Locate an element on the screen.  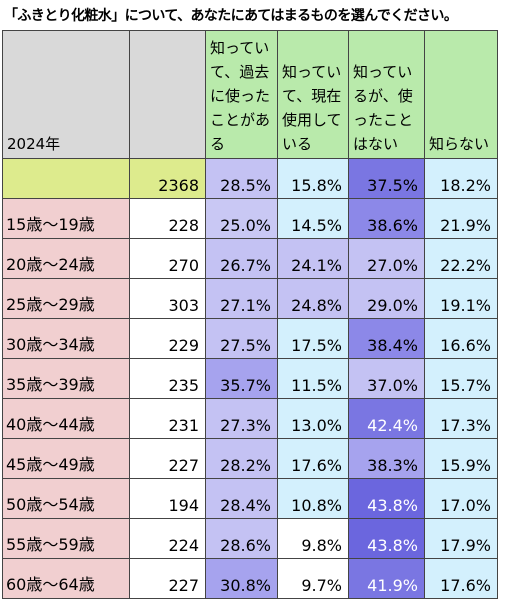
percentage-cell: 42.4% is located at coordinates (386, 418).